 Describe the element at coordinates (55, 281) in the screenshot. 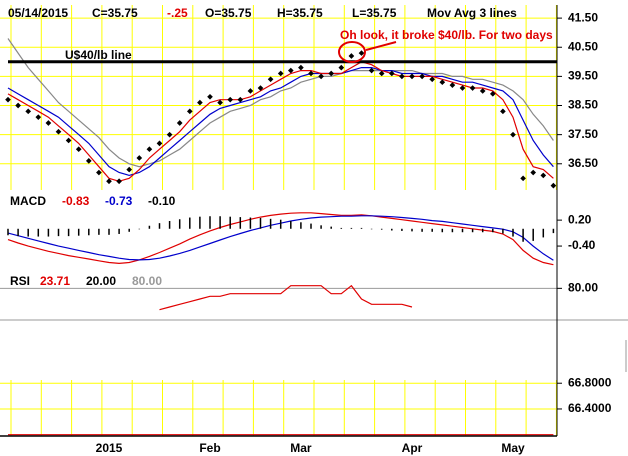

I see `legend-entry: 23.71` at that location.